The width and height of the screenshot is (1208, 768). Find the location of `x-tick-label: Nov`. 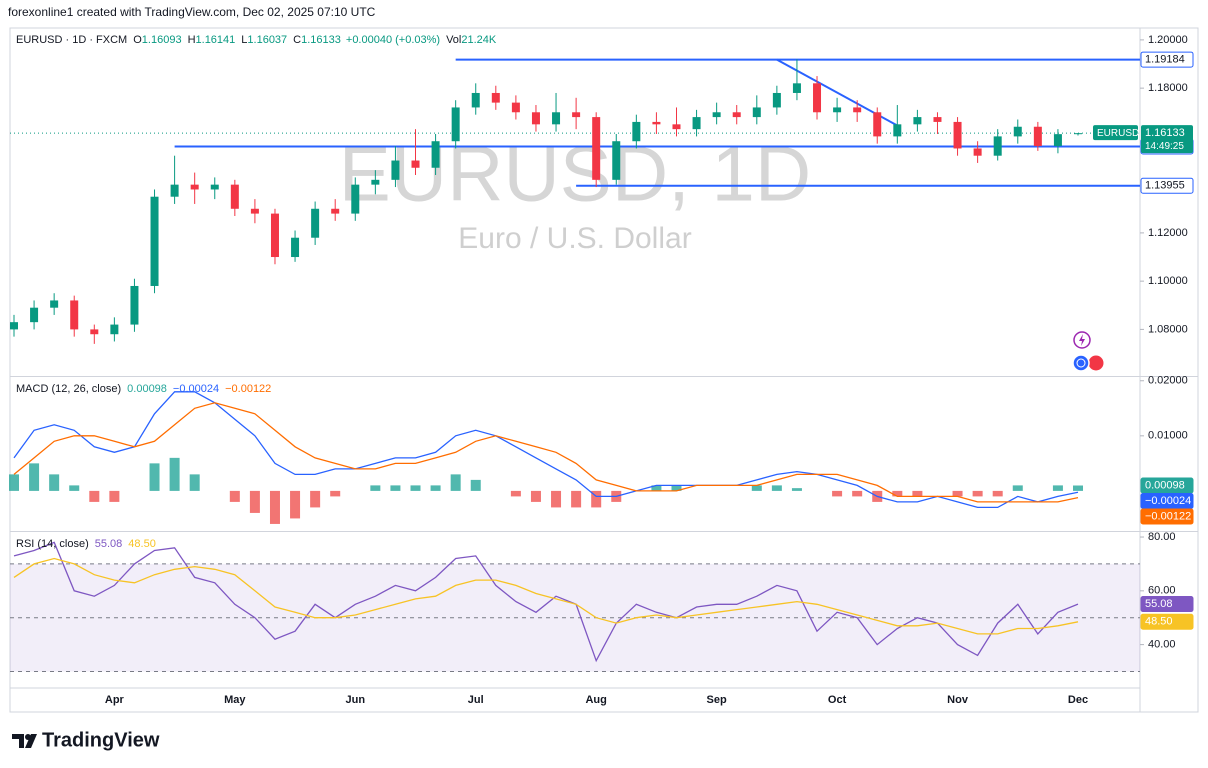

x-tick-label: Nov is located at coordinates (958, 700).